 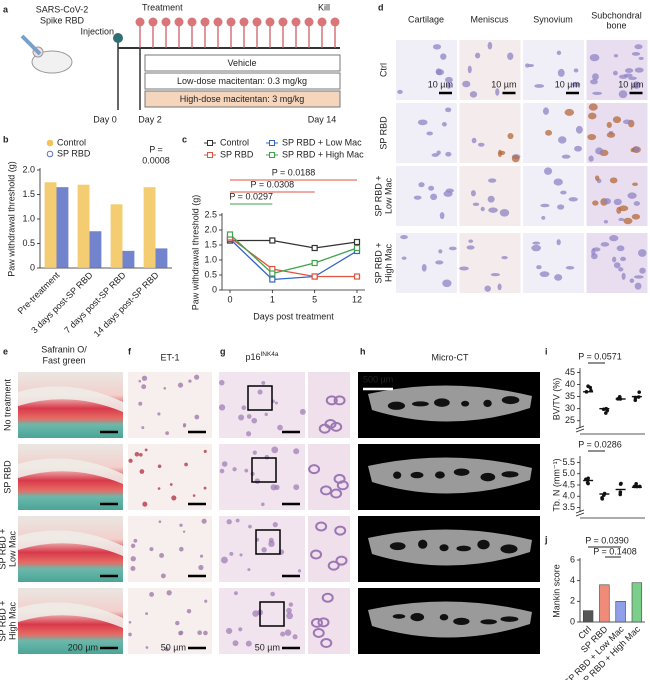 What do you see at coordinates (556, 591) in the screenshot?
I see `y-axis-label: Mankin score` at bounding box center [556, 591].